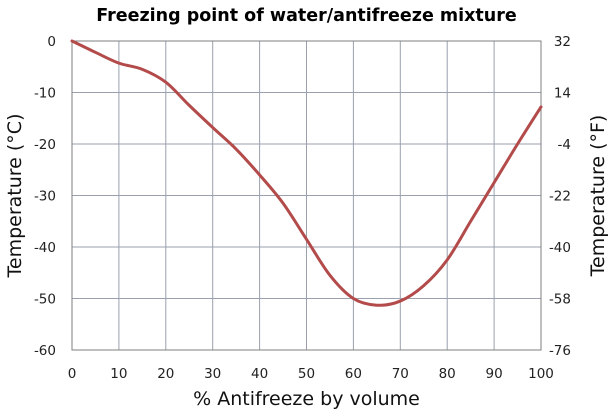  What do you see at coordinates (306, 374) in the screenshot?
I see `x-tick-label: 50` at bounding box center [306, 374].